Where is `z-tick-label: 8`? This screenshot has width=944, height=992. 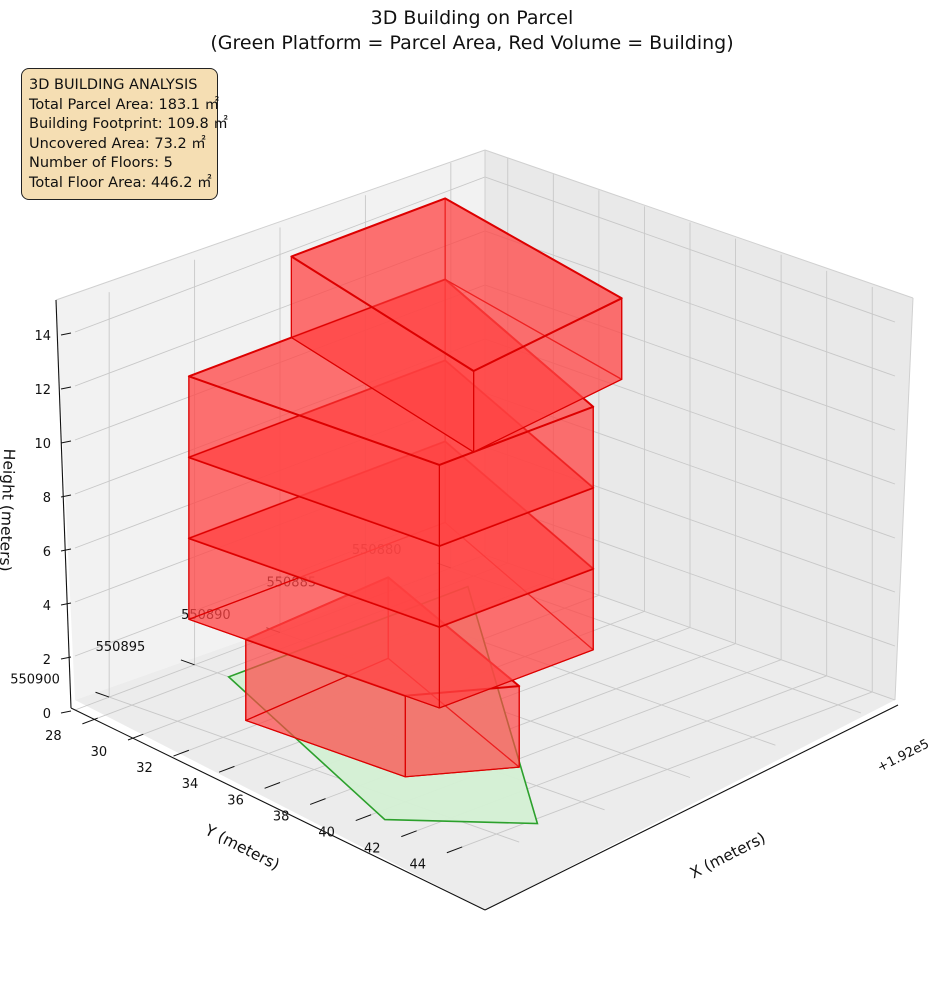 z-tick-label: 8 is located at coordinates (47, 498).